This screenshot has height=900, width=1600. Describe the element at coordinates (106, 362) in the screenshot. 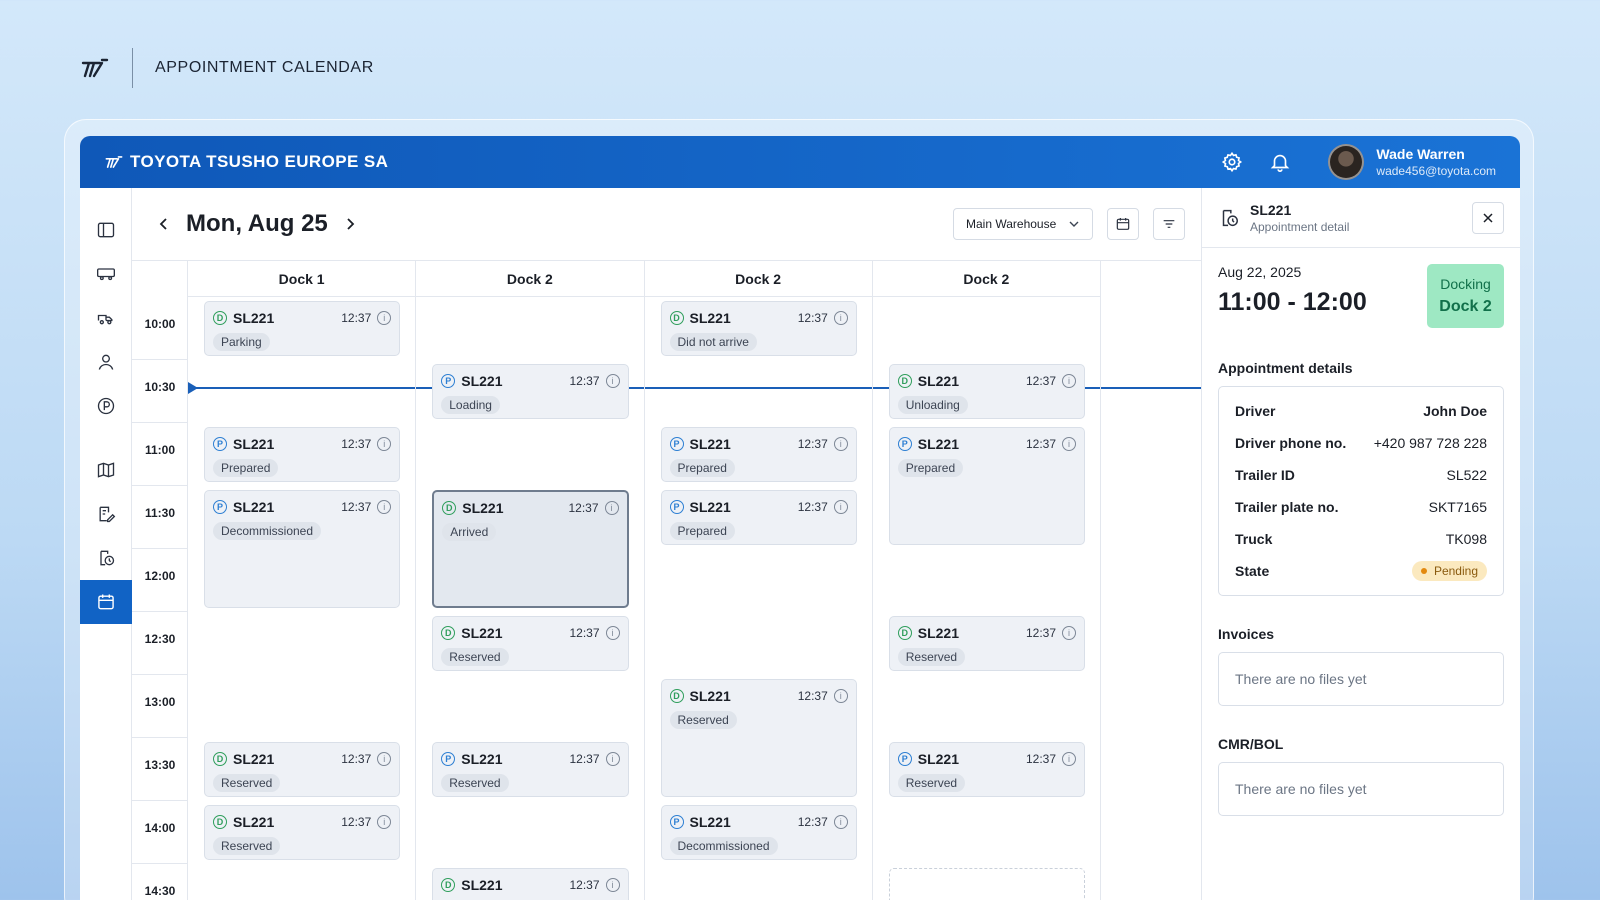

I see `person-icon` at that location.